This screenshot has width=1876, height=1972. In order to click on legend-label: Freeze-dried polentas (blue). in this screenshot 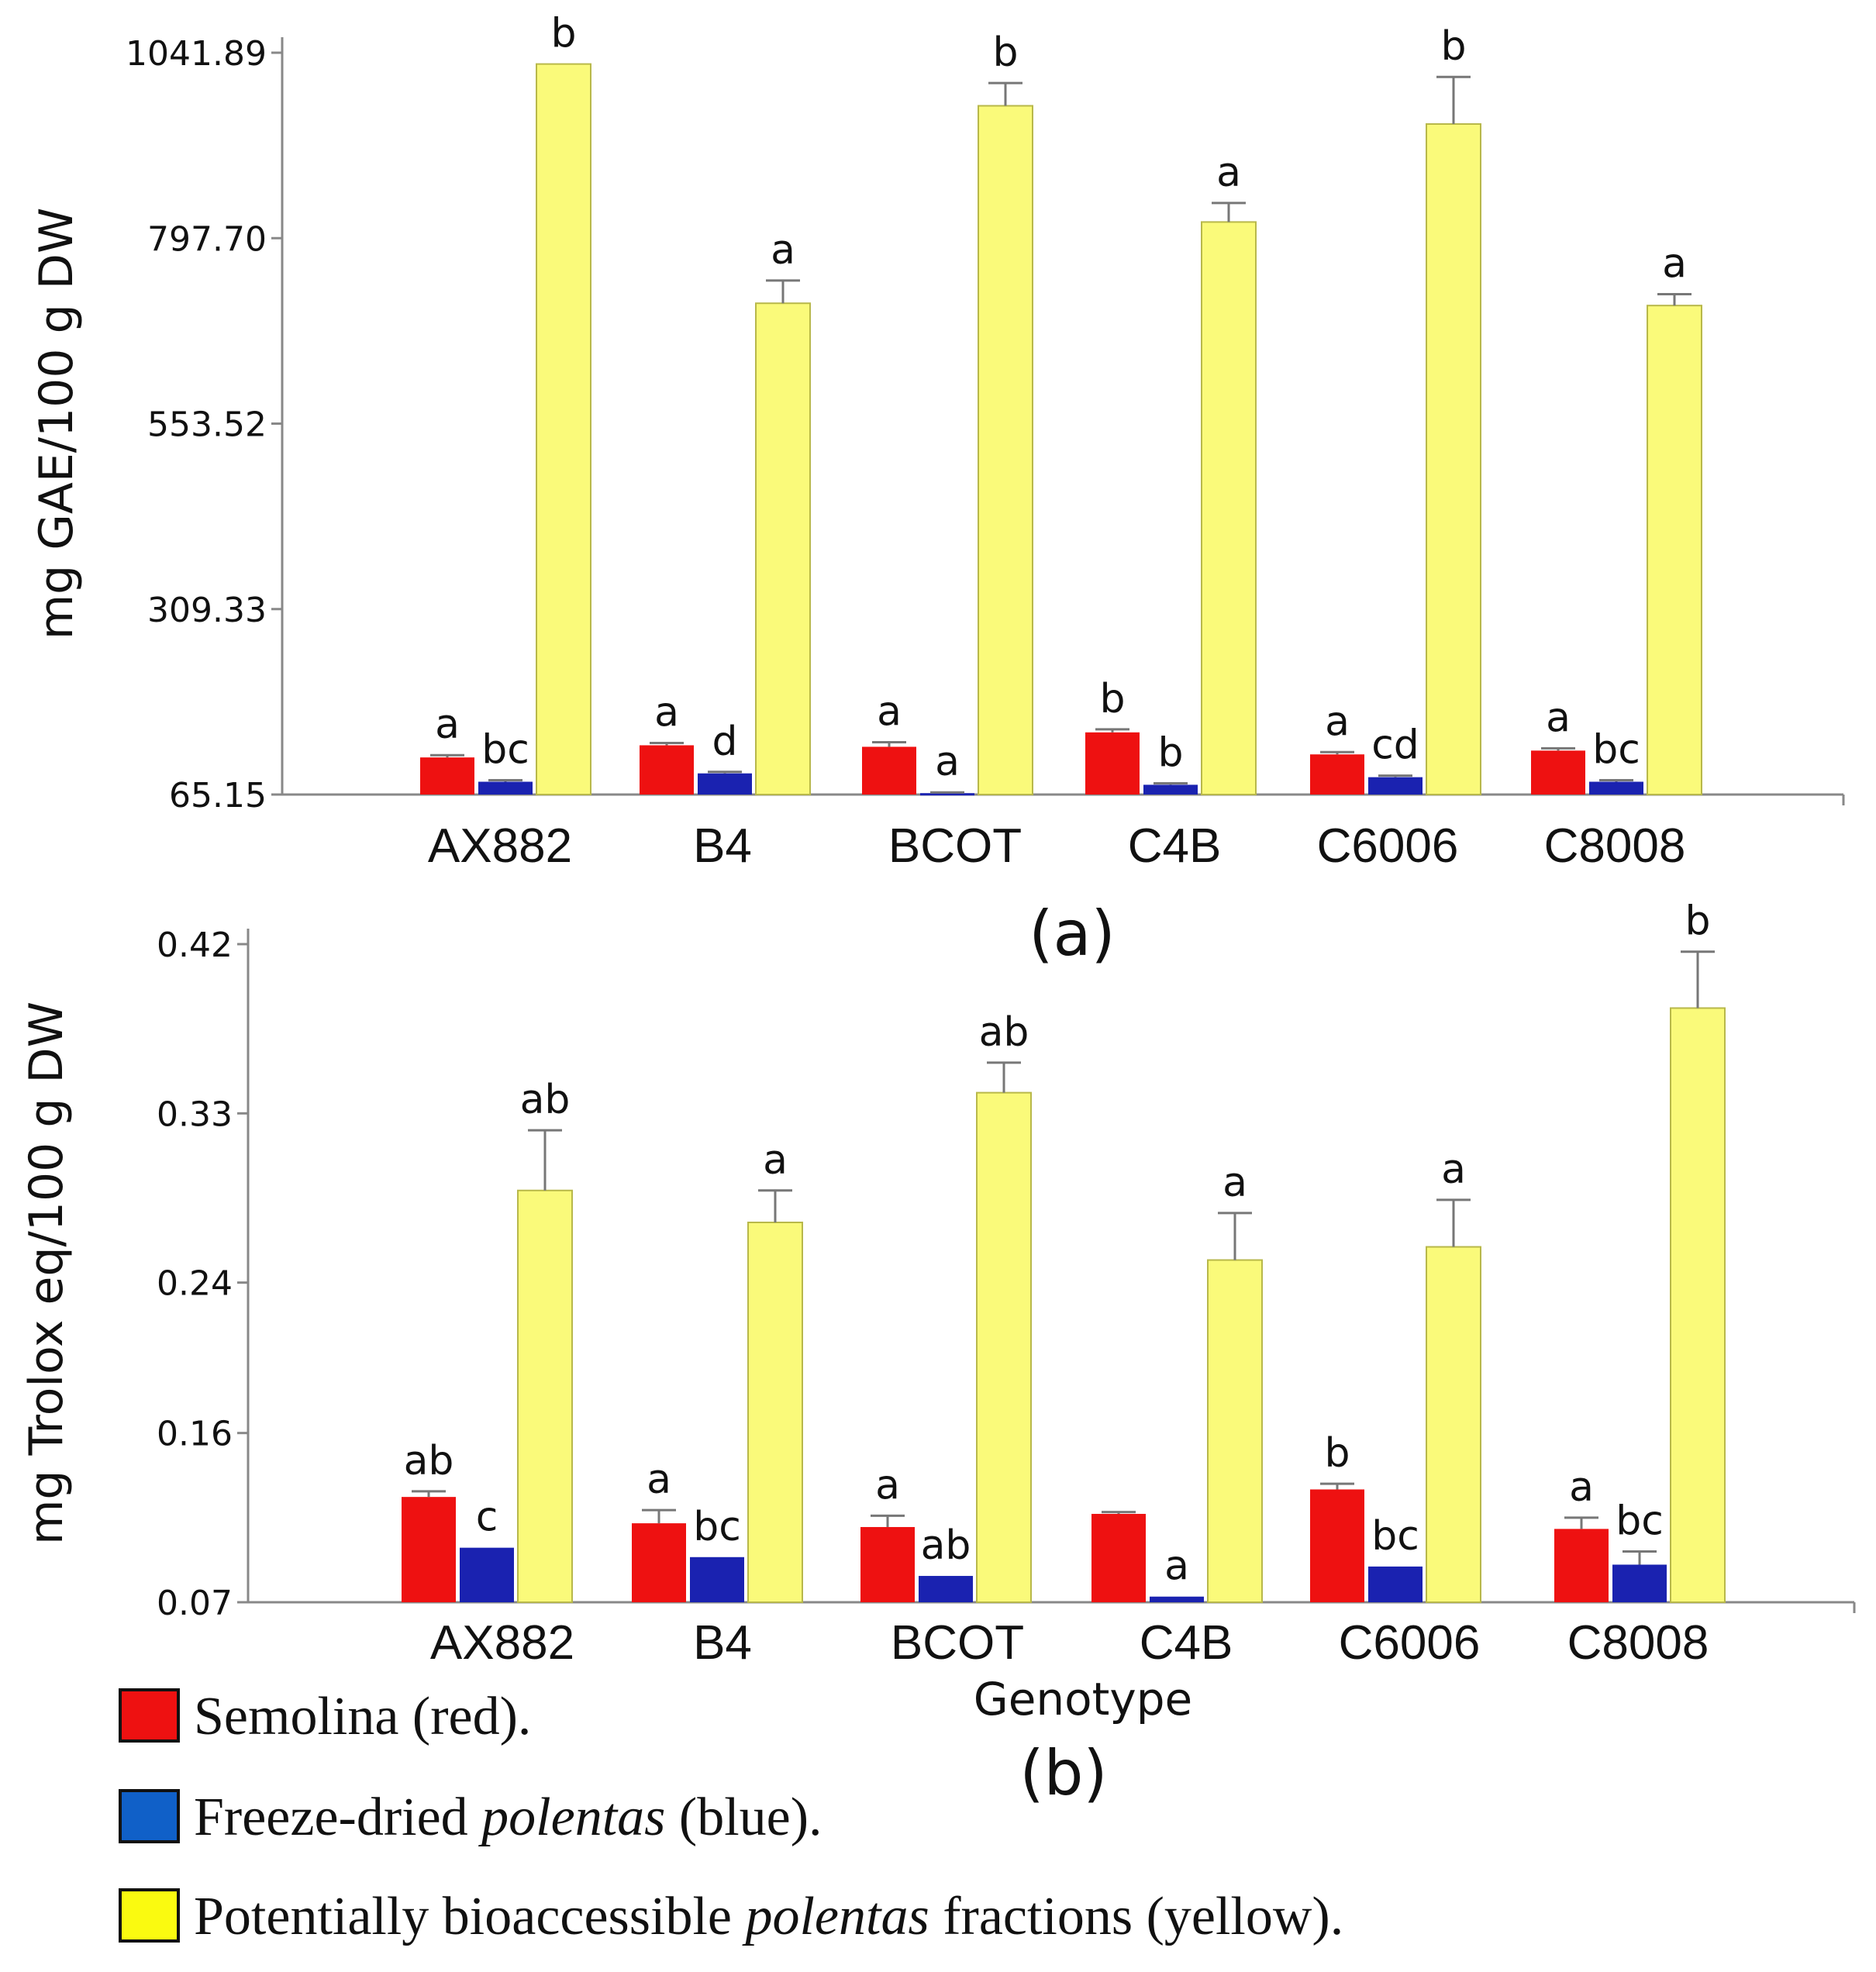, I will do `click(508, 1817)`.